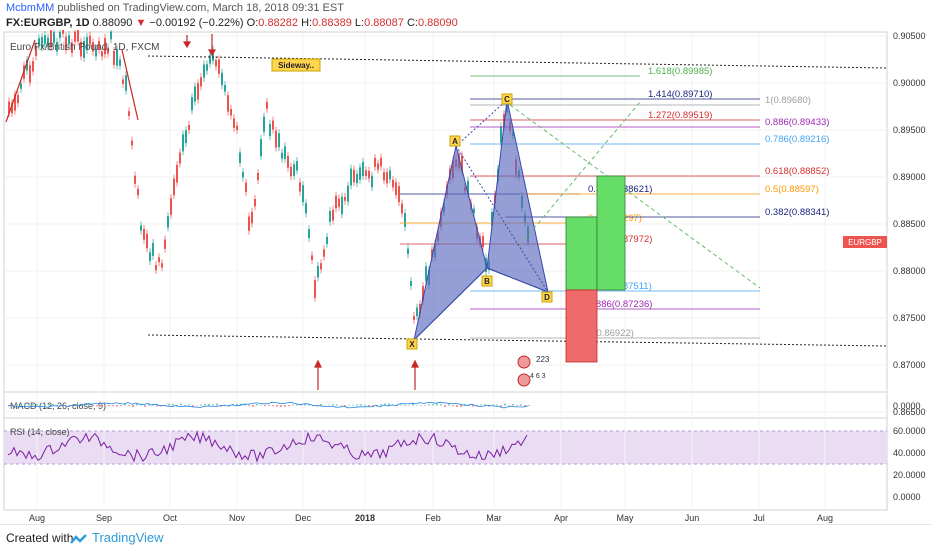  What do you see at coordinates (909, 271) in the screenshot?
I see `price-tick-label: 0.88000` at bounding box center [909, 271].